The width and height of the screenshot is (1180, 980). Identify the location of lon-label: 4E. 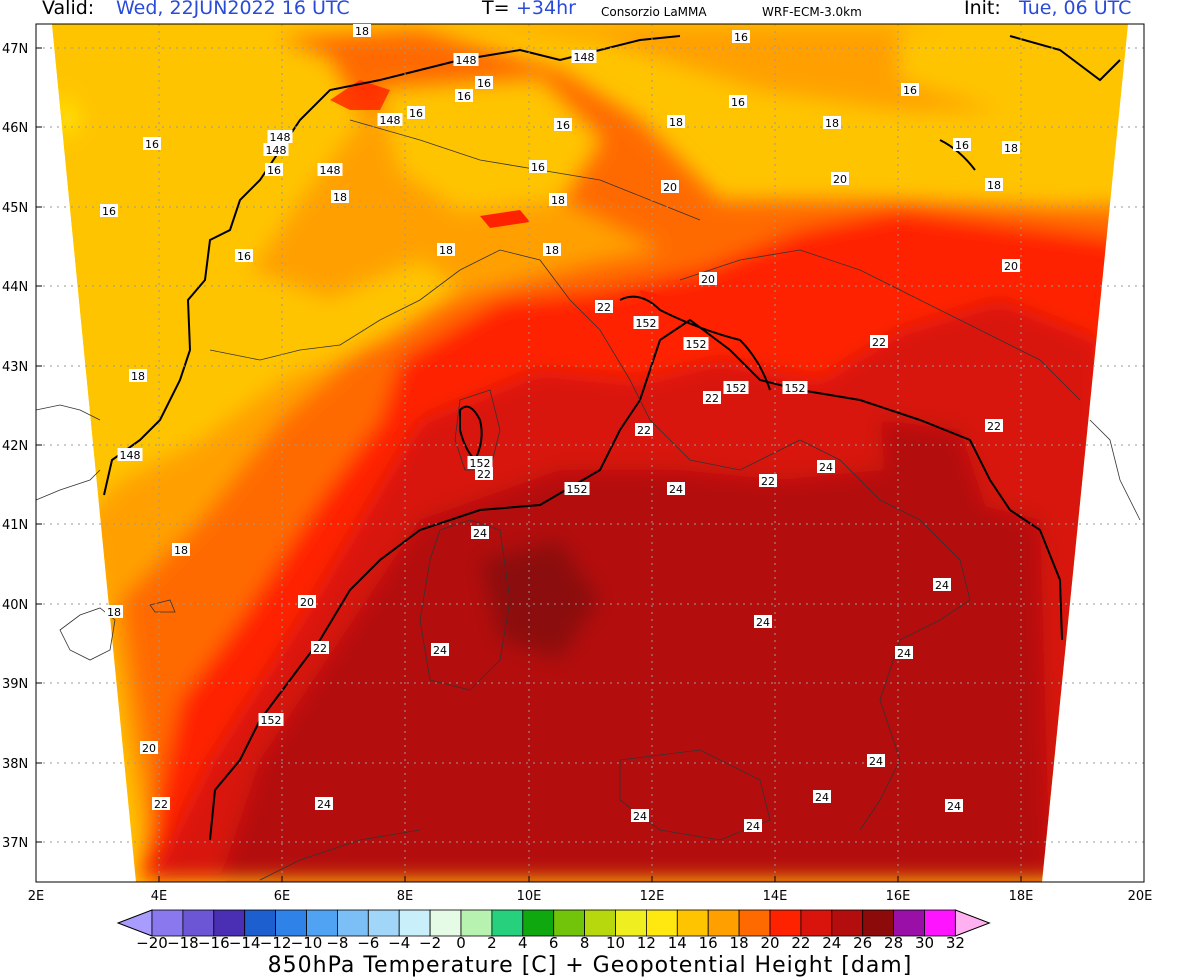
(159, 896).